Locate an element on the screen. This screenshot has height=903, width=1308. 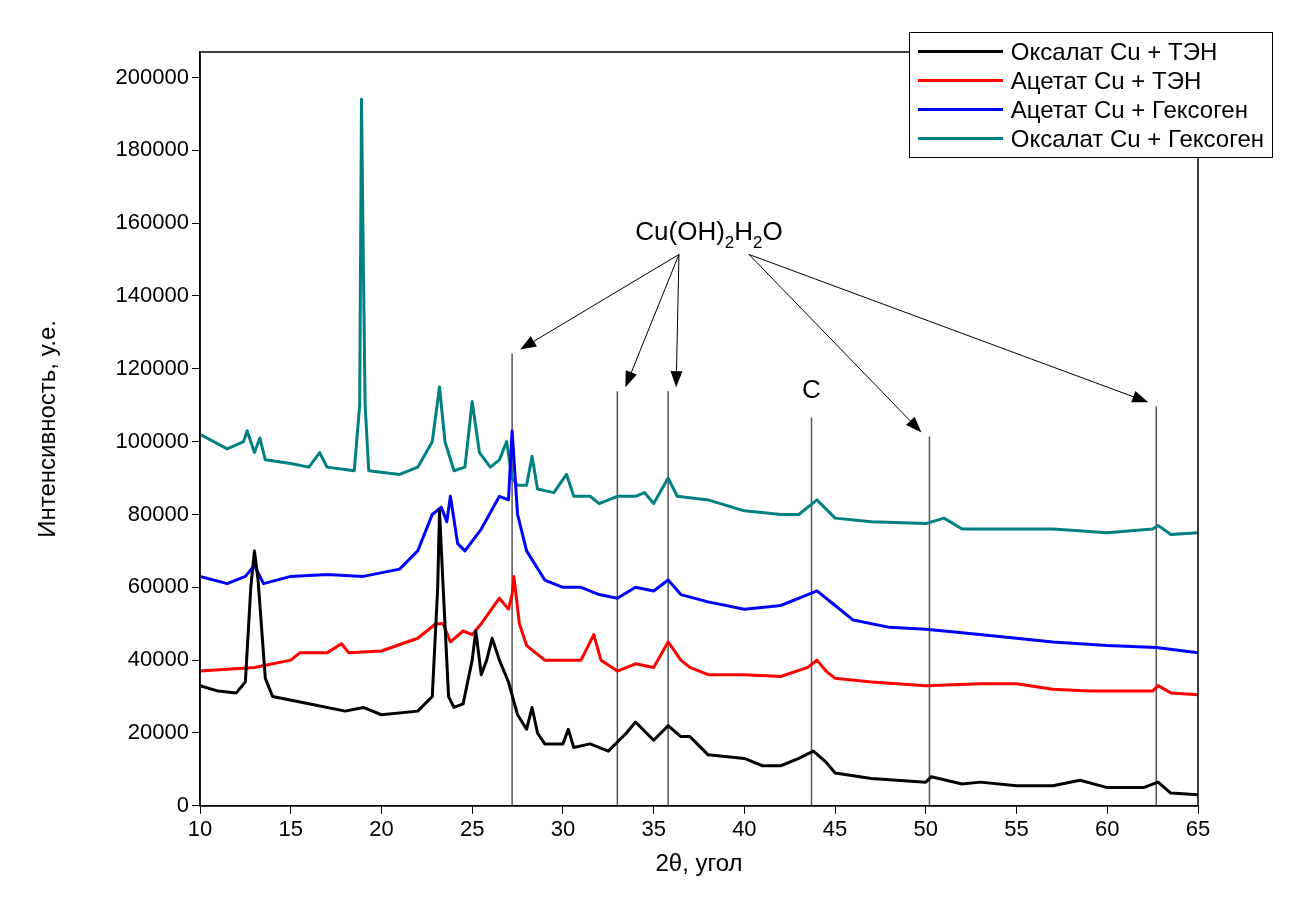
y-tick-label: 100000 is located at coordinates (152, 440).